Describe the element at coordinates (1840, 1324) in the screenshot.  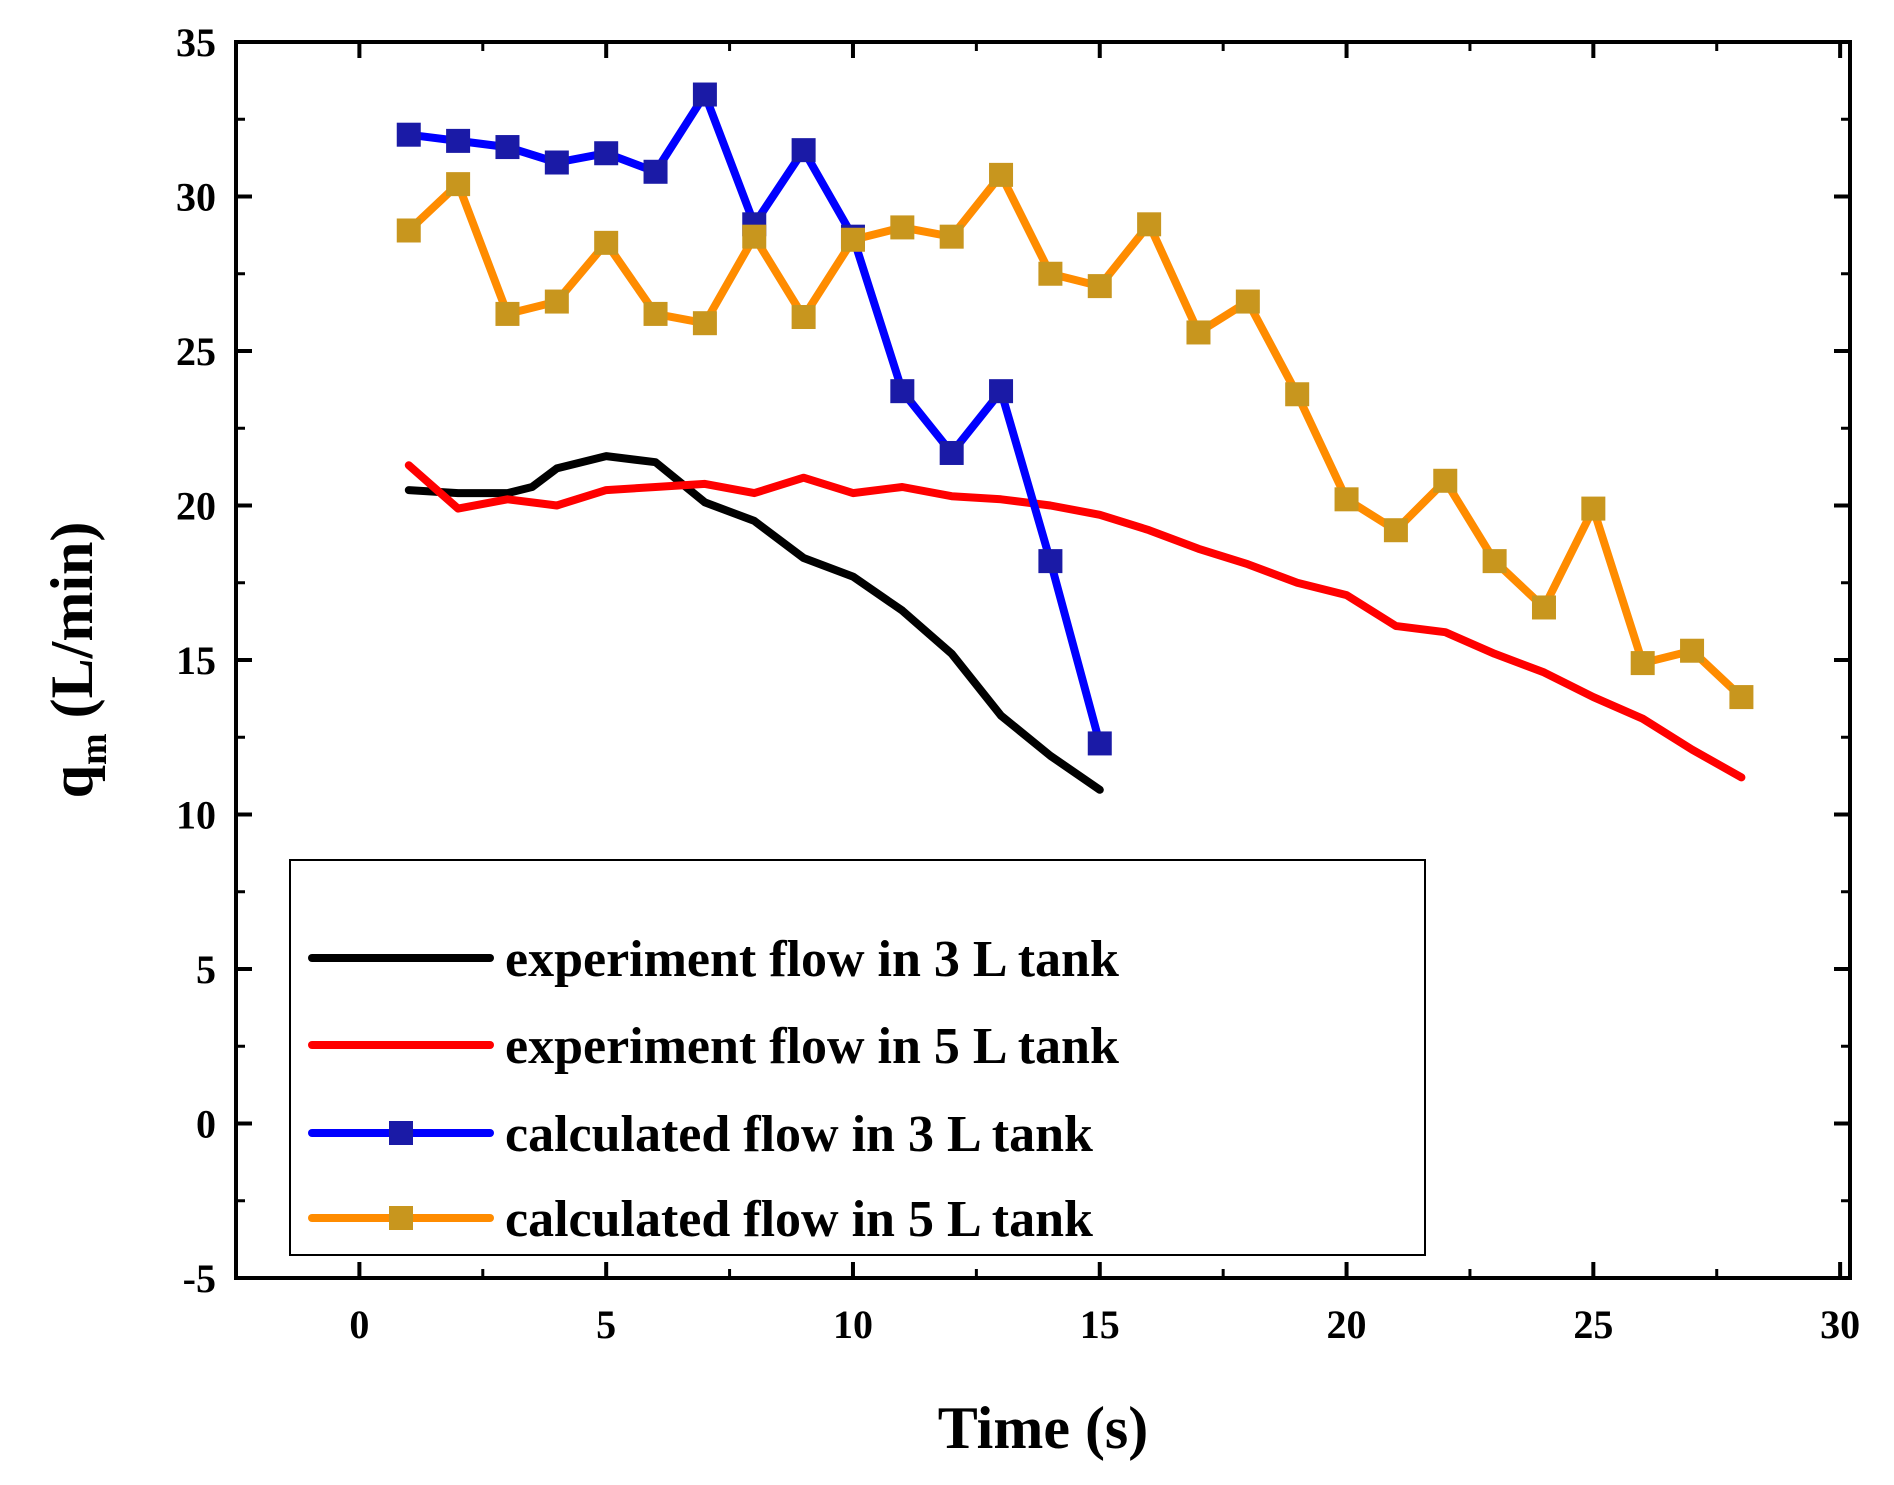
I see `x-tick-label: 30` at that location.